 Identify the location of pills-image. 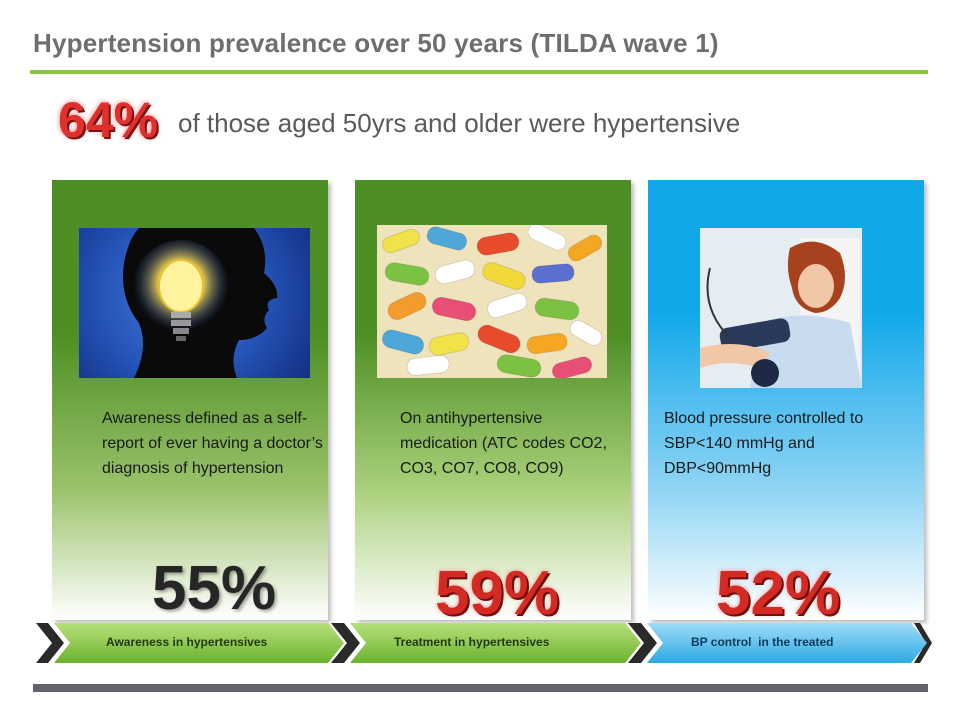
(492, 301).